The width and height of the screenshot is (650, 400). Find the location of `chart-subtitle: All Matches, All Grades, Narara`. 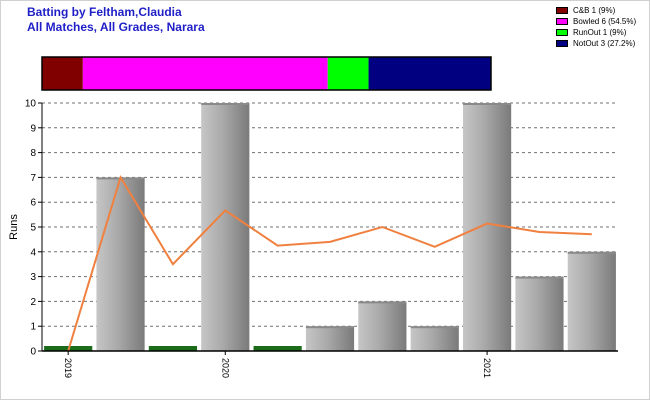

chart-subtitle: All Matches, All Grades, Narara is located at coordinates (116, 27).